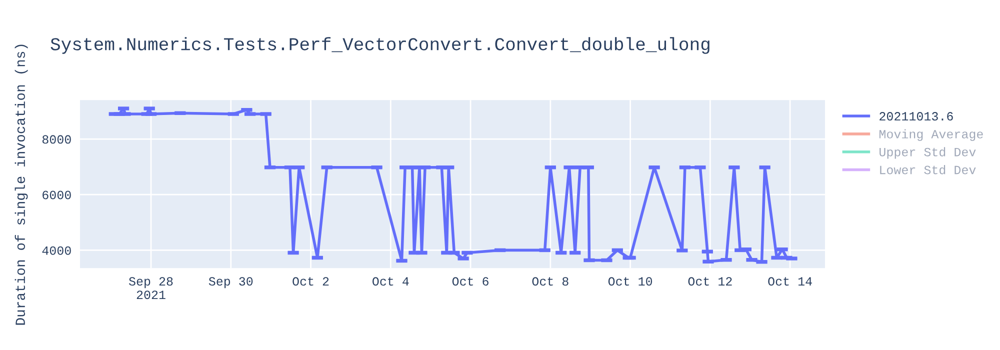  Describe the element at coordinates (928, 169) in the screenshot. I see `legend-label: Lower Std Dev` at that location.